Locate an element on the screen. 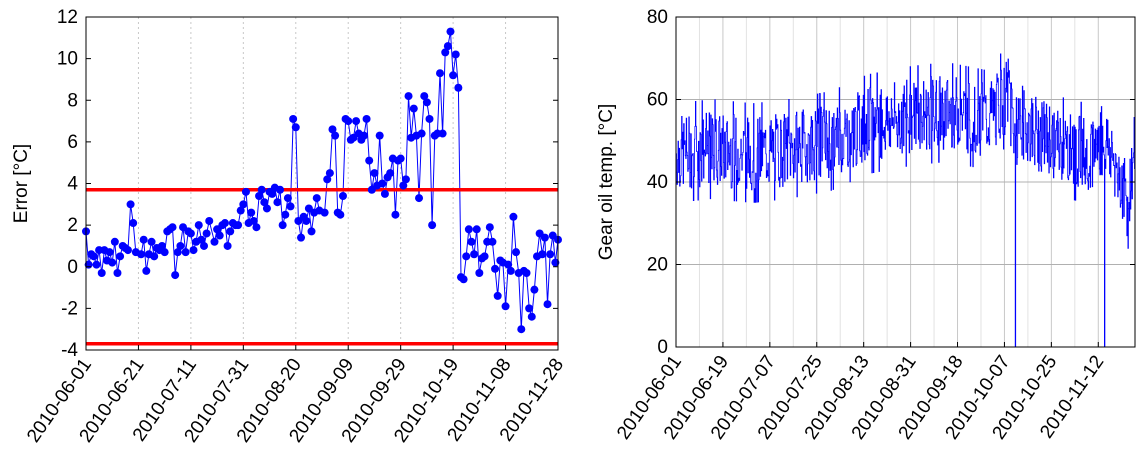 Image resolution: width=1137 pixels, height=475 pixels. y-tick-label: 12 is located at coordinates (67, 17).